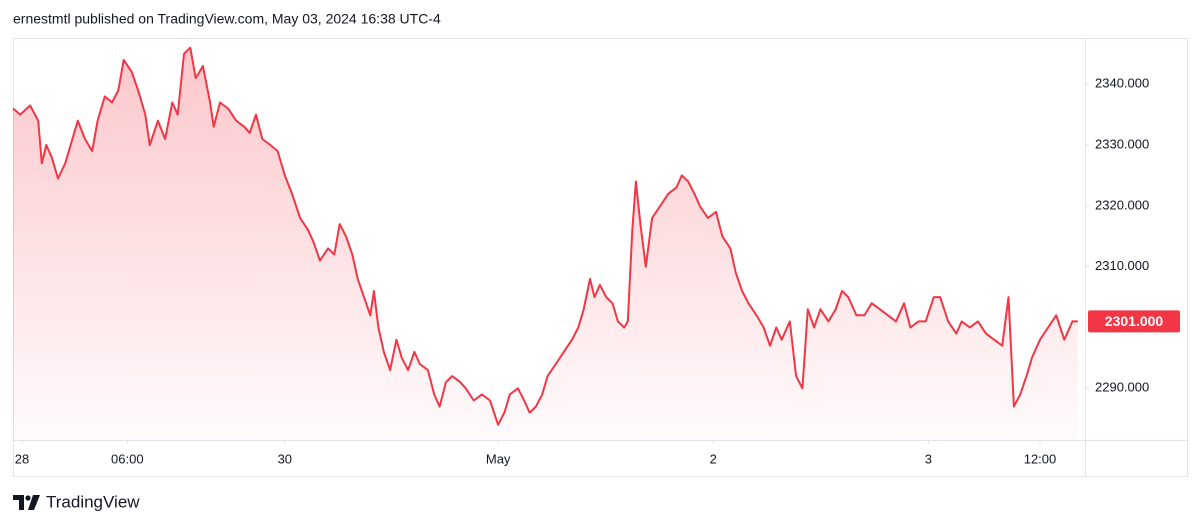 This screenshot has width=1200, height=527. I want to click on x-tick-label: May, so click(498, 458).